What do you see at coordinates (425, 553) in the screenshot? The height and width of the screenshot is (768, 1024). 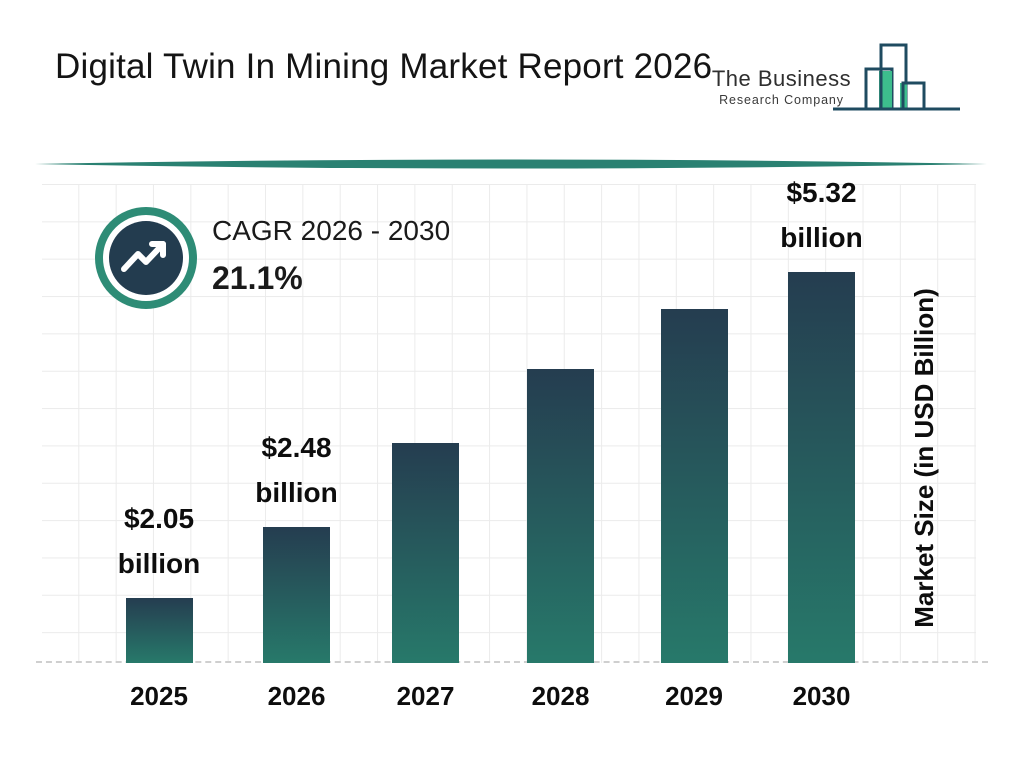 I see `bar-2027` at bounding box center [425, 553].